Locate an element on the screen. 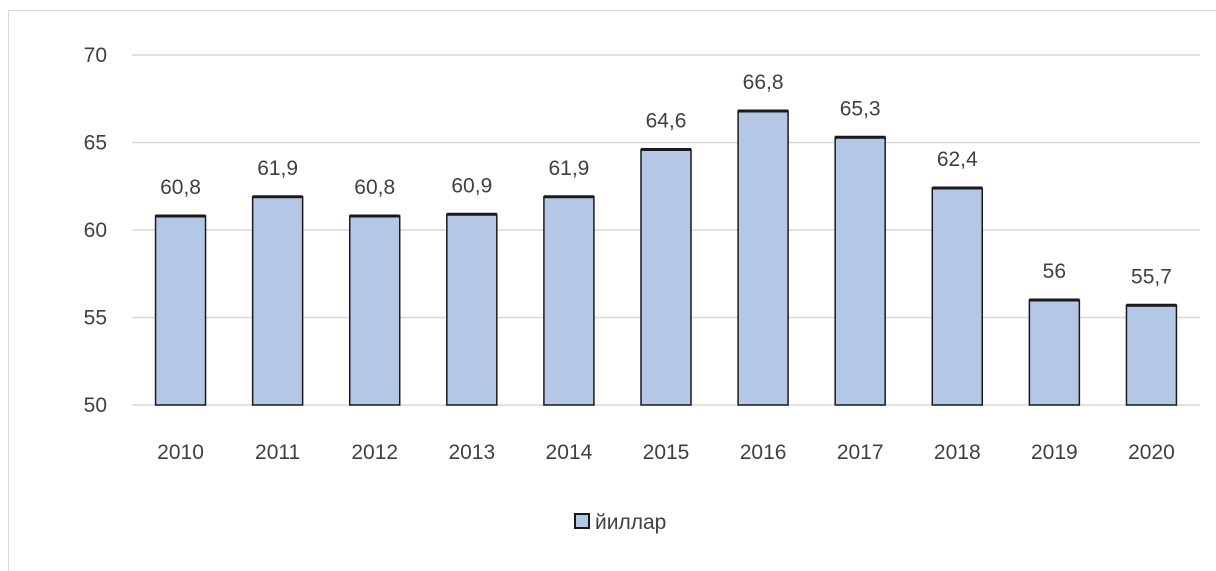  data-label-2010: 60,8 is located at coordinates (180, 187).